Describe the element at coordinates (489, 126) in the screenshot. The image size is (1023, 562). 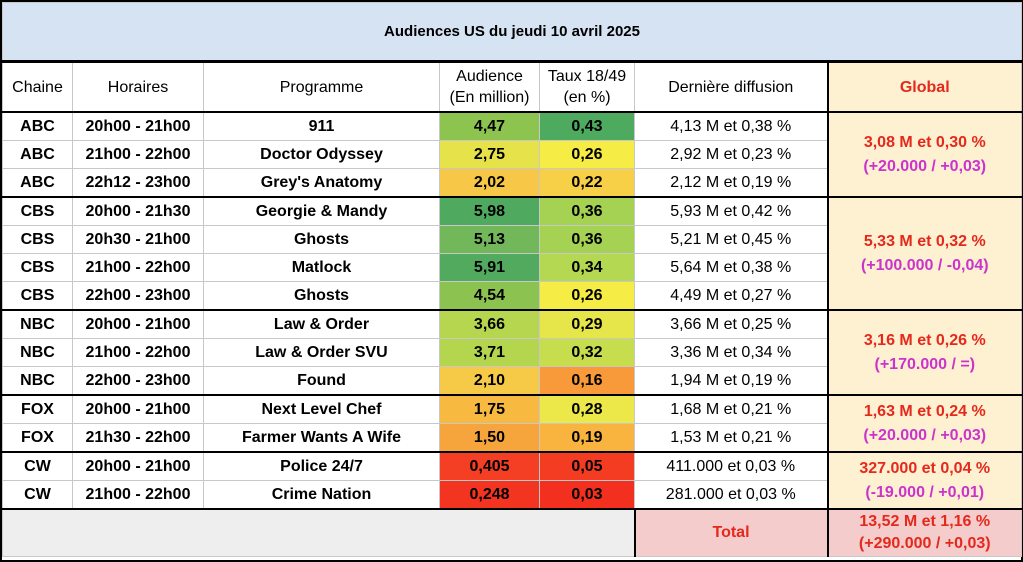
I see `cell-audience: 4,47` at that location.